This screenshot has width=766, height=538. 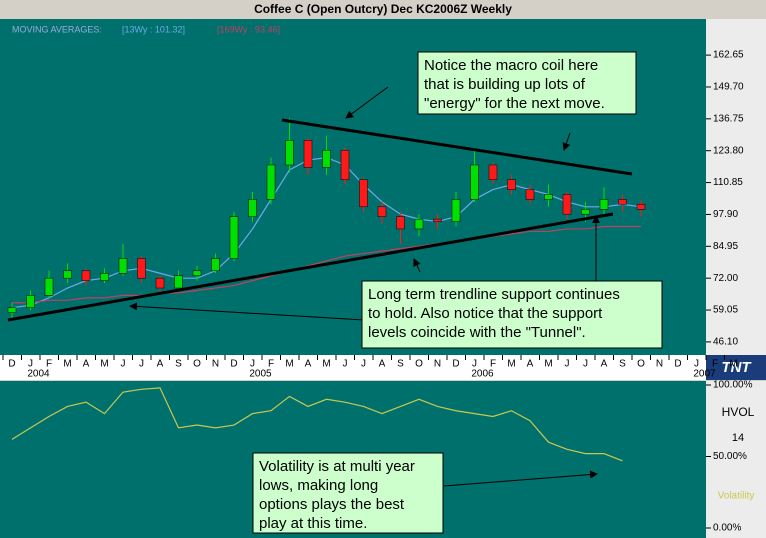 I want to click on indicator-period: 14, so click(x=738, y=438).